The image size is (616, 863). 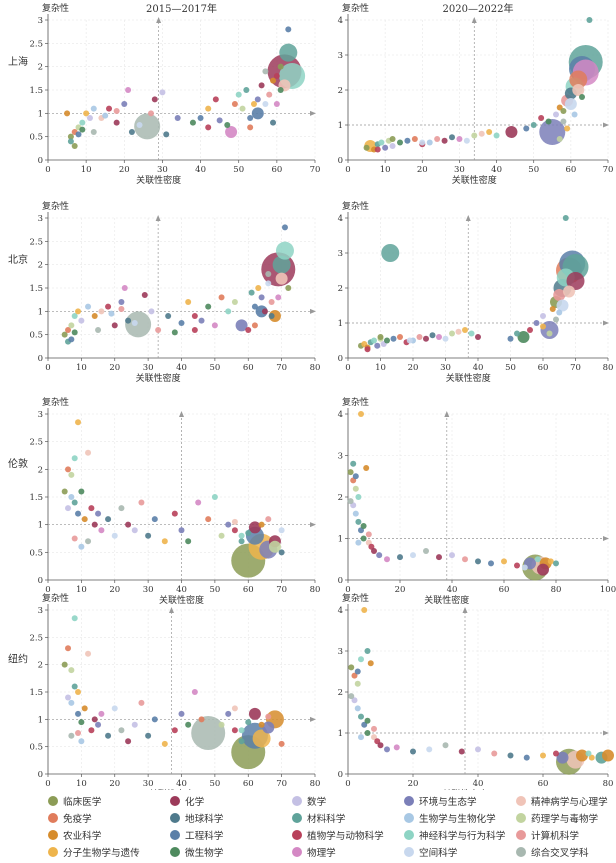 What do you see at coordinates (82, 802) in the screenshot?
I see `legend-label: 临床医学` at bounding box center [82, 802].